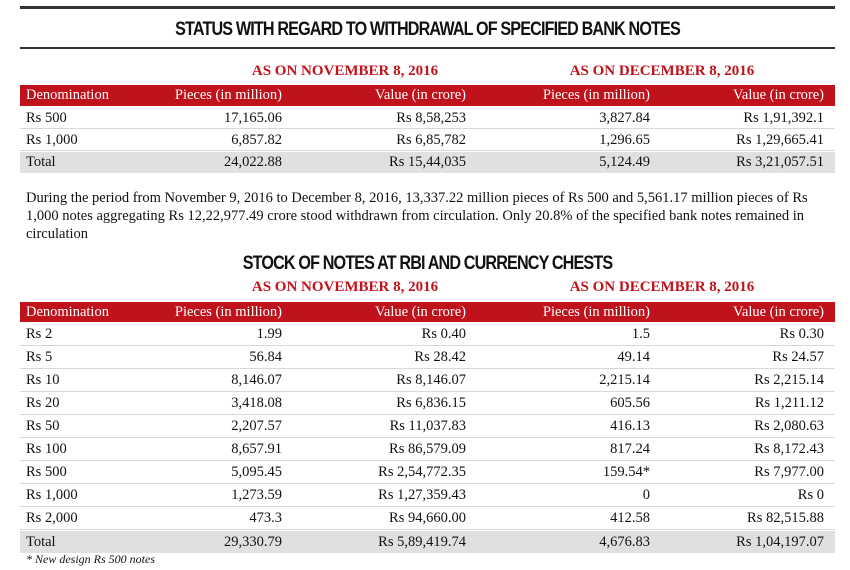 The image size is (850, 570). Describe the element at coordinates (624, 380) in the screenshot. I see `cell: 2,215.14` at that location.